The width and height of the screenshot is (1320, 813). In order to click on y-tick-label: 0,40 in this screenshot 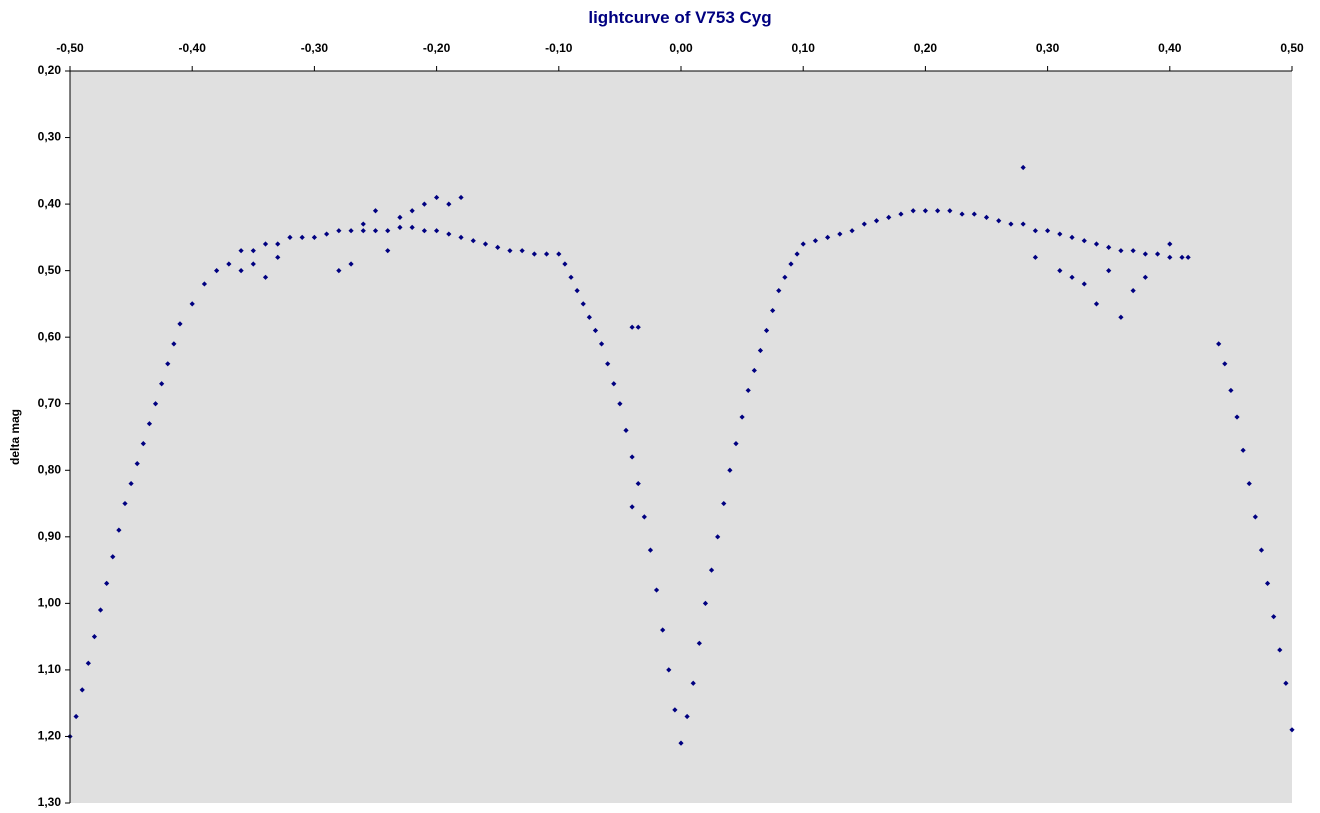, I will do `click(50, 203)`.